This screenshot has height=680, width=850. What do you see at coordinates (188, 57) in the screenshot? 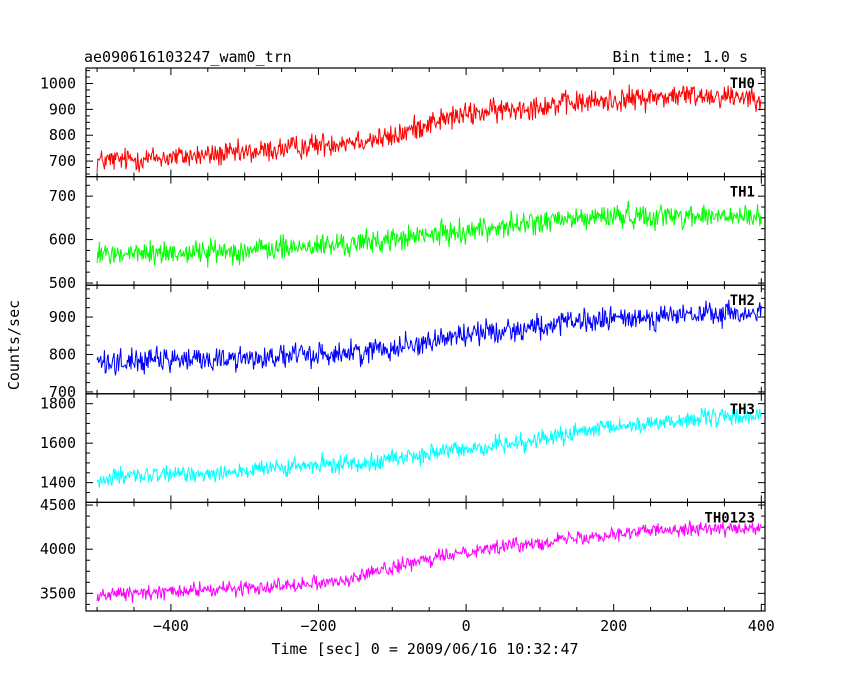
I see `chart-title: ae090616103247_wam0_trn` at bounding box center [188, 57].